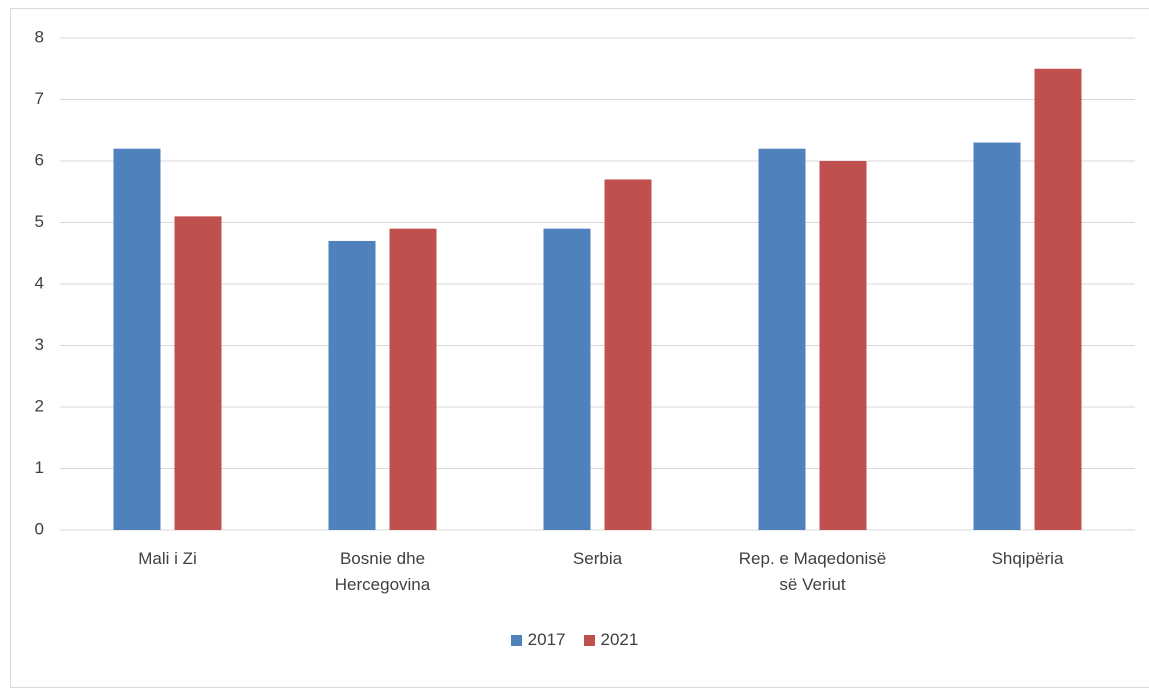  What do you see at coordinates (546, 639) in the screenshot?
I see `legend-label: 2017` at bounding box center [546, 639].